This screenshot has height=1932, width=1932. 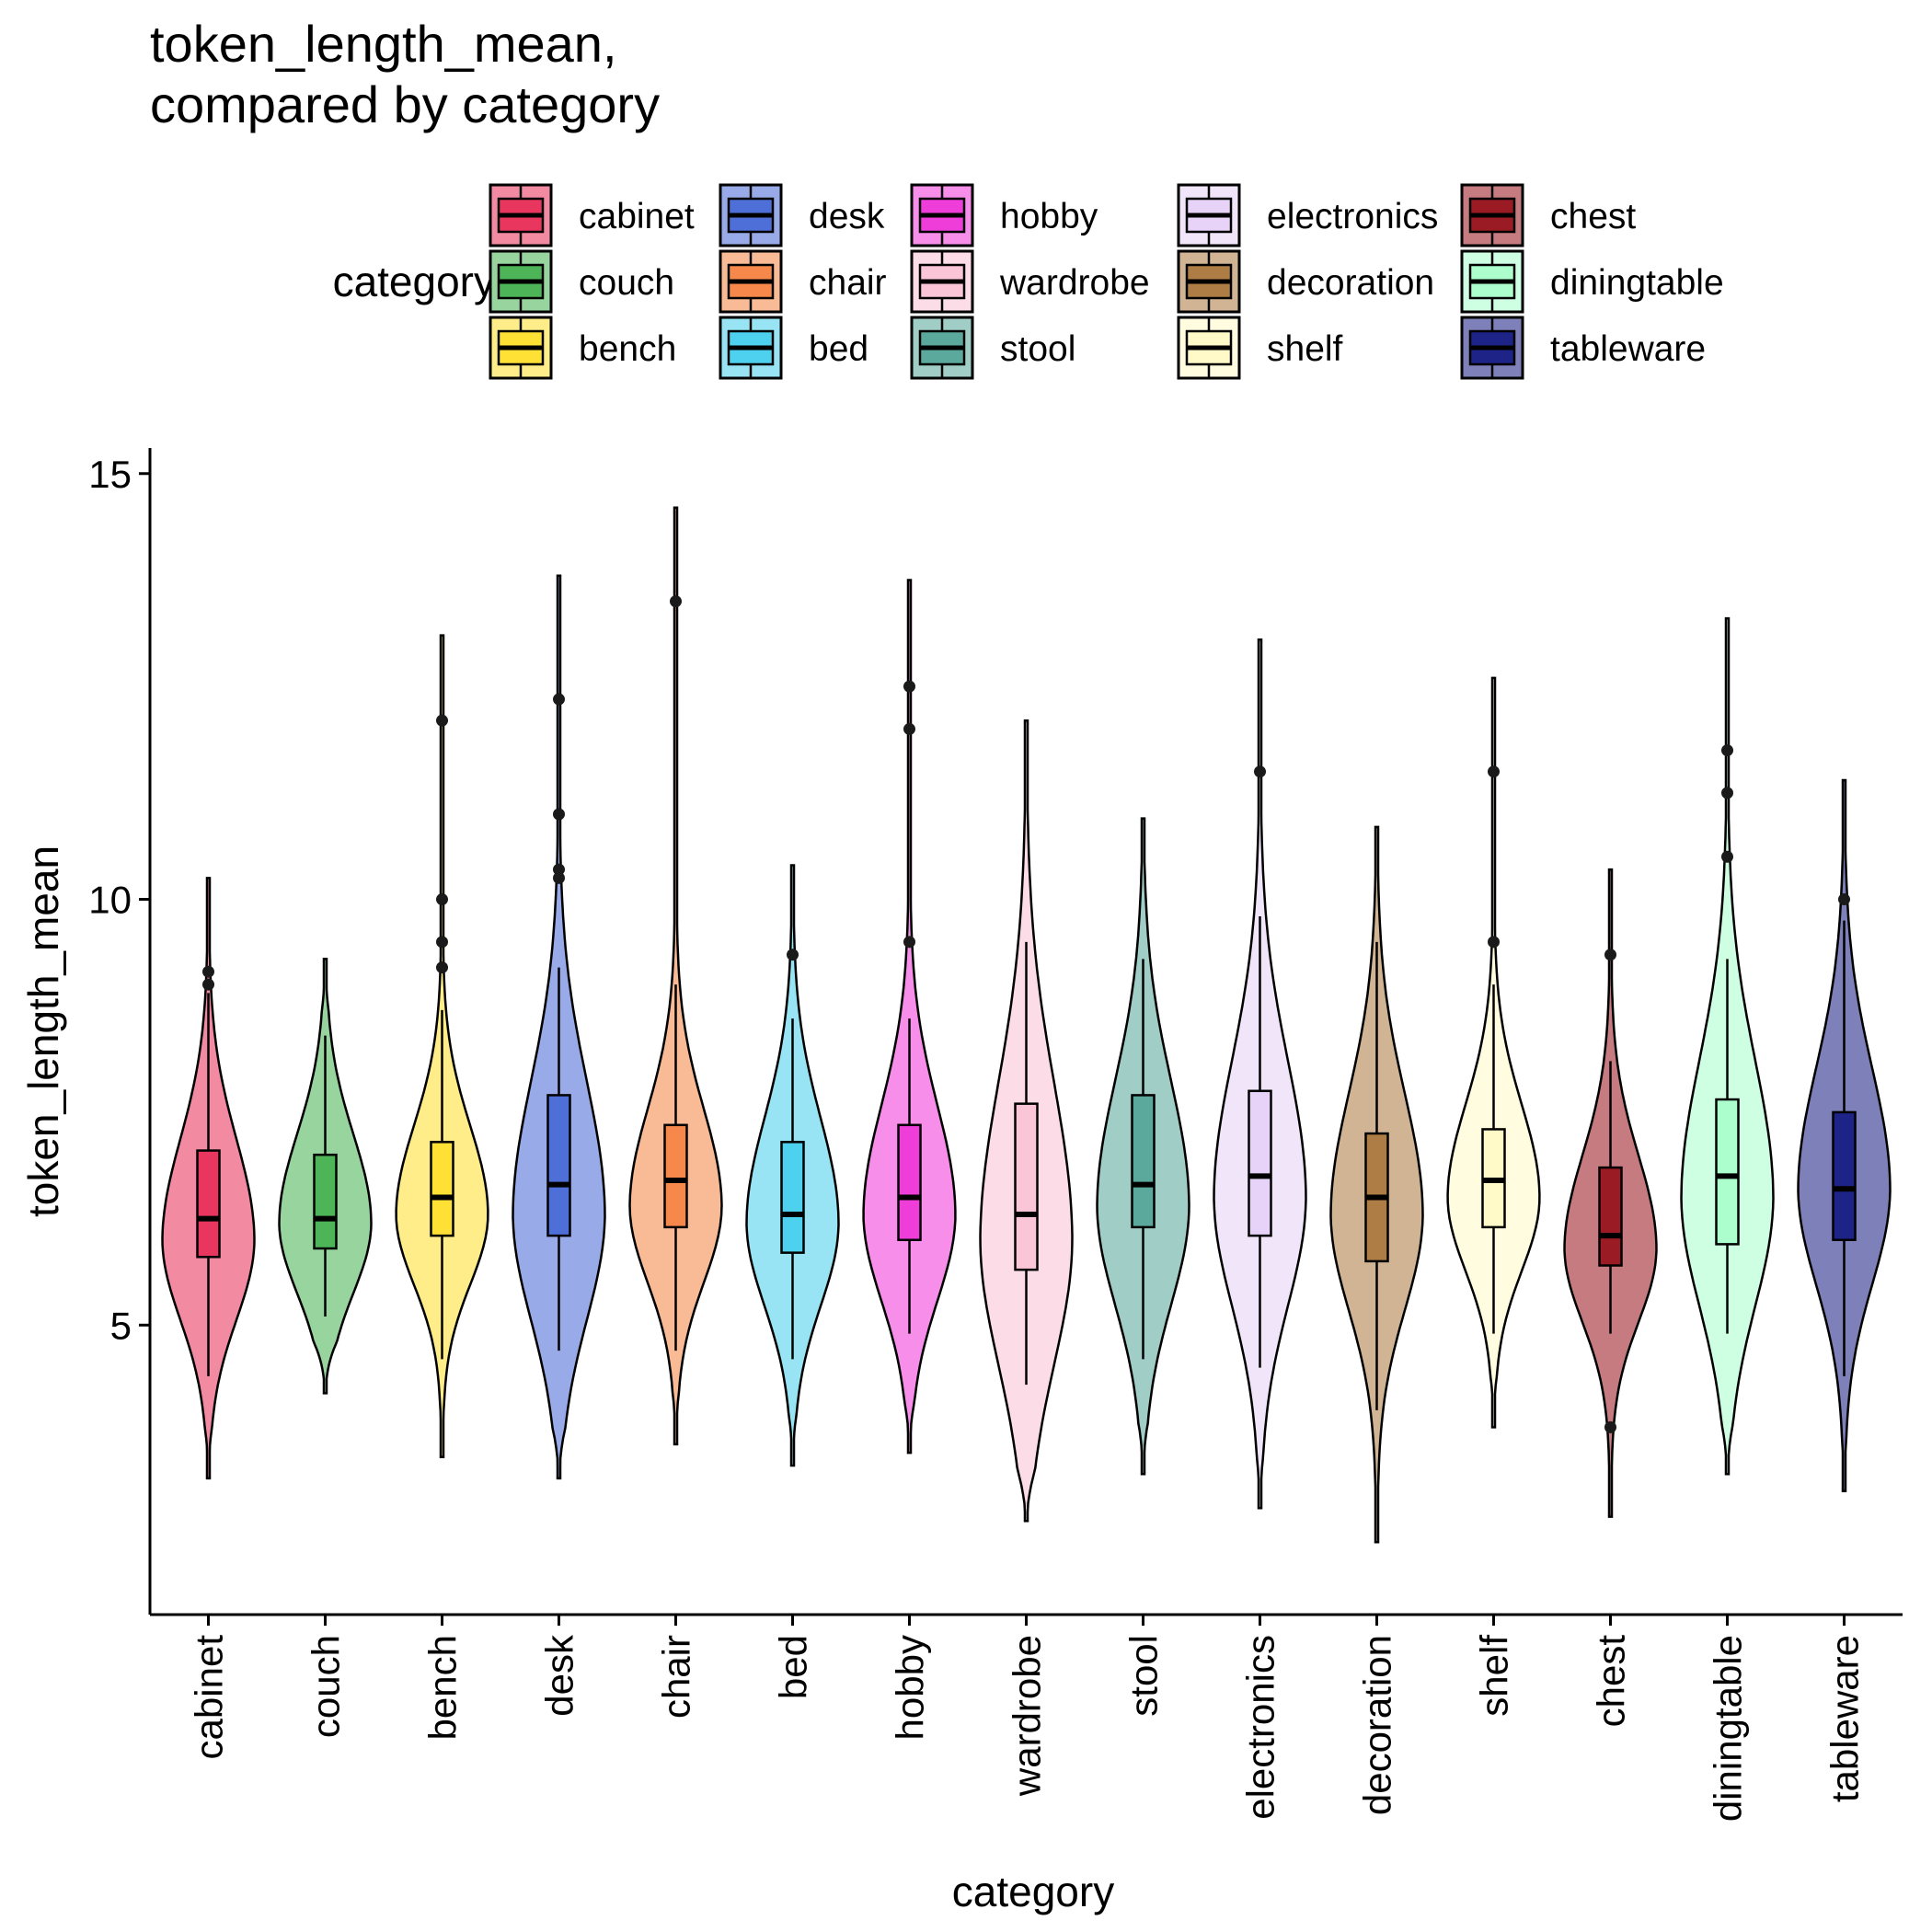 I want to click on legend-label: decoration, so click(x=1350, y=283).